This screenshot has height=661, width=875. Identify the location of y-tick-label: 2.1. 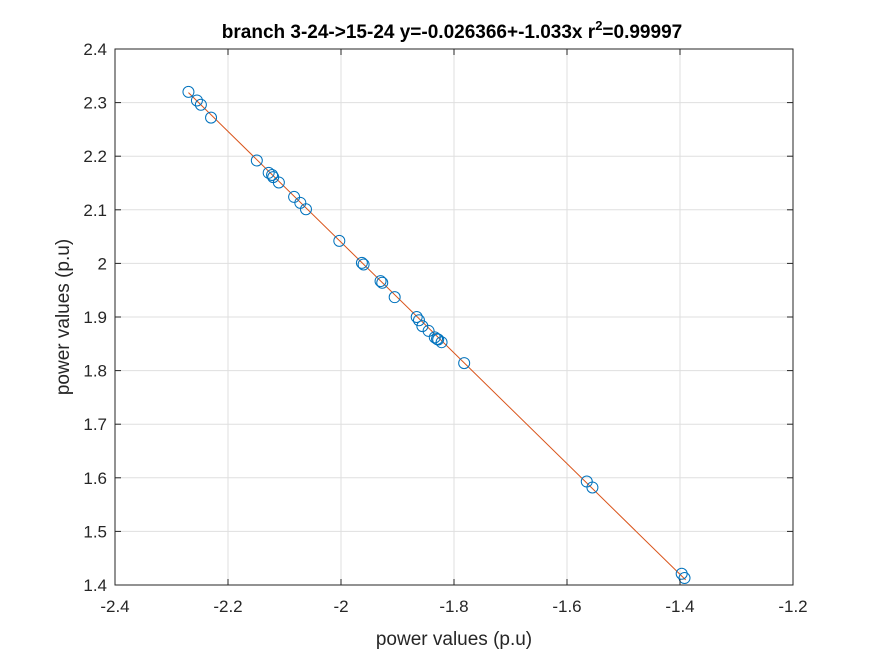
(95, 210).